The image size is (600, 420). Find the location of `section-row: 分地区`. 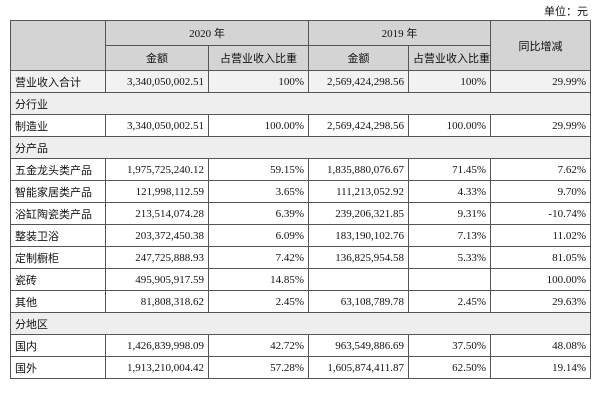

section-row: 分地区 is located at coordinates (300, 323).